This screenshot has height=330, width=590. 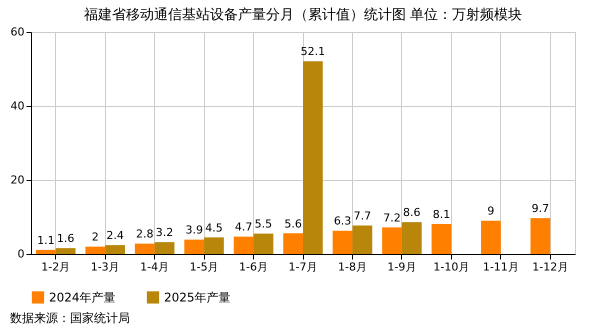 I want to click on x-tick-label: 1-9月, so click(x=401, y=267).